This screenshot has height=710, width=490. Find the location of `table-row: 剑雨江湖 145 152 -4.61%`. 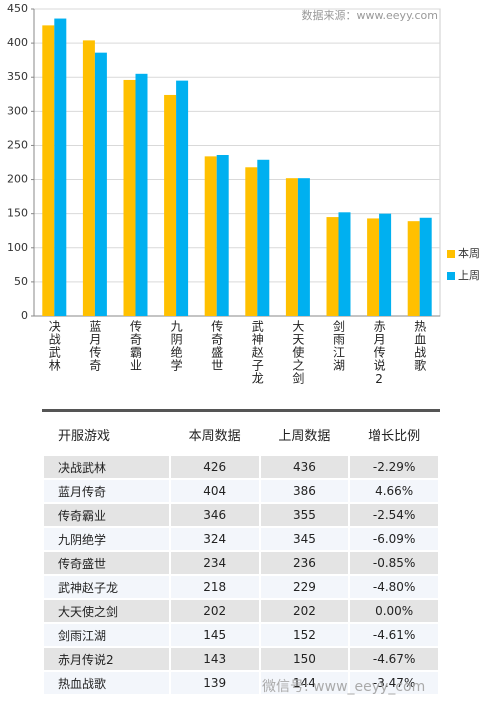

table-row: 剑雨江湖 145 152 -4.61% is located at coordinates (241, 635).